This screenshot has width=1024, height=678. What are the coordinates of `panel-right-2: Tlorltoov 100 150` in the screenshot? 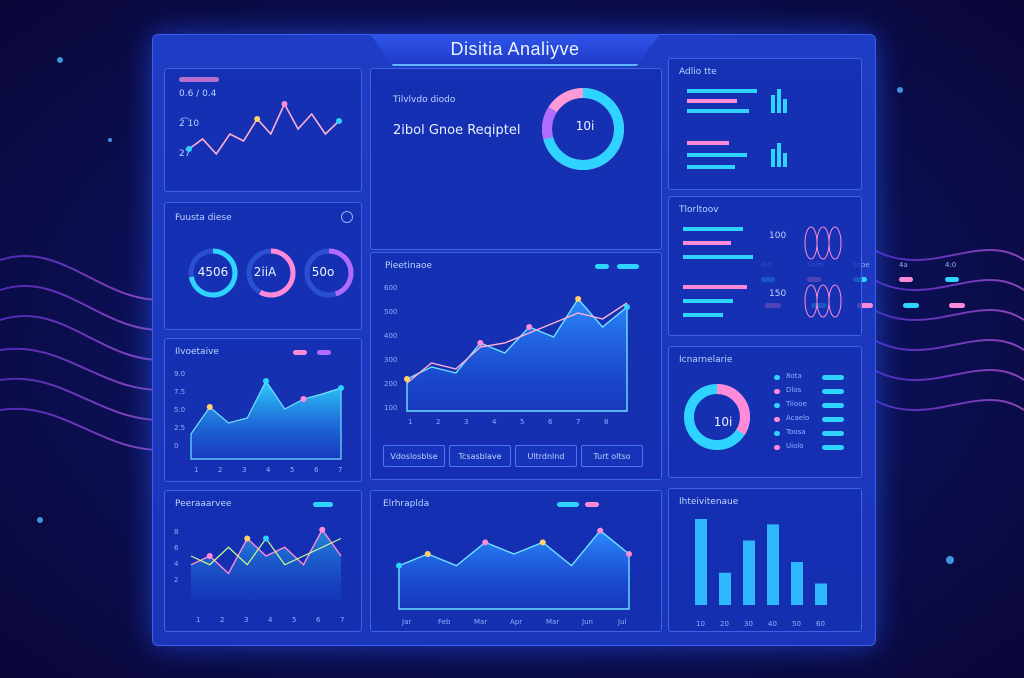 It's located at (765, 266).